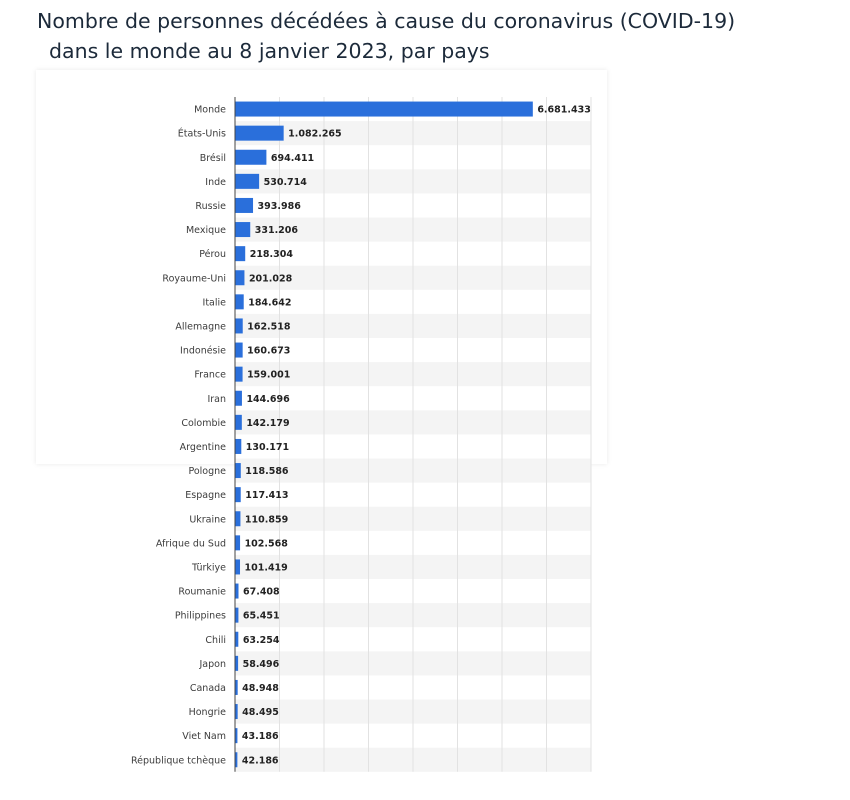  I want to click on value-label: 110.859, so click(266, 519).